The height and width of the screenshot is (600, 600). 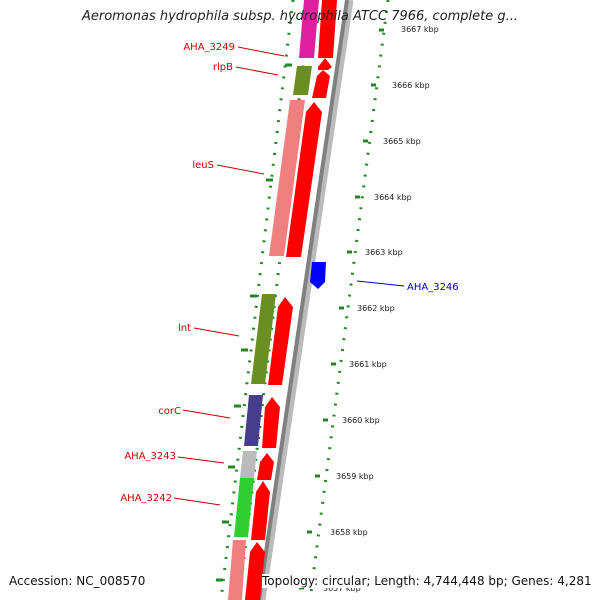 I want to click on gene-block-rlpb, so click(x=302, y=80).